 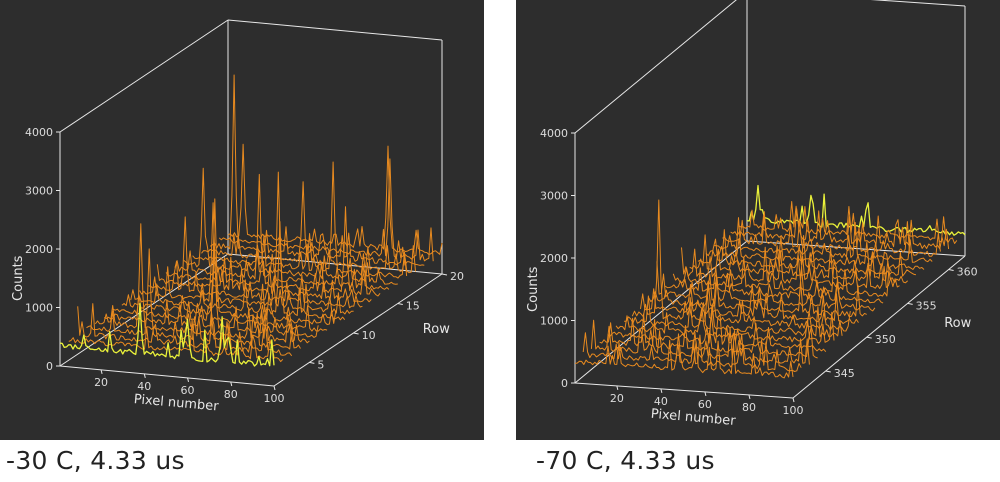 I want to click on row-tick-label: 20, so click(x=457, y=276).